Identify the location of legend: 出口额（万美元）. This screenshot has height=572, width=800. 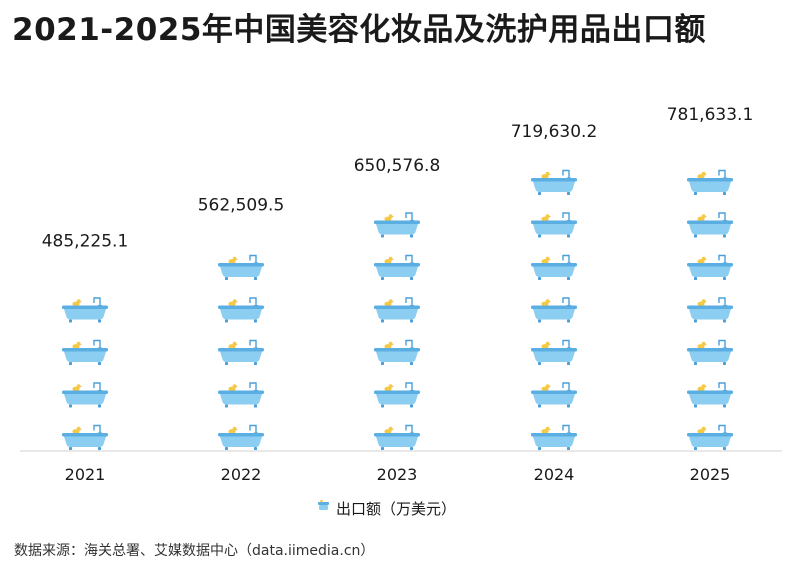
(387, 508).